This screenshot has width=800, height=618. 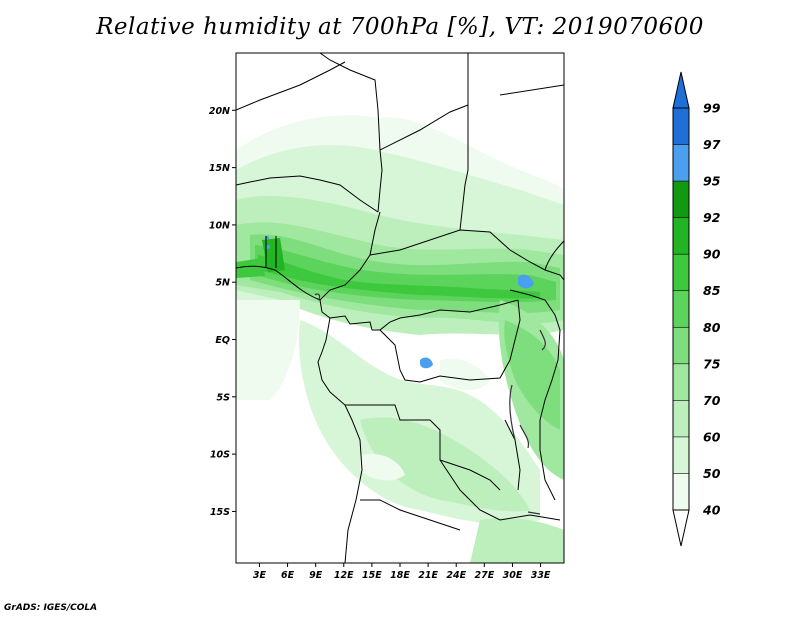 I want to click on colorbar-bottom-triangle, so click(x=681, y=528).